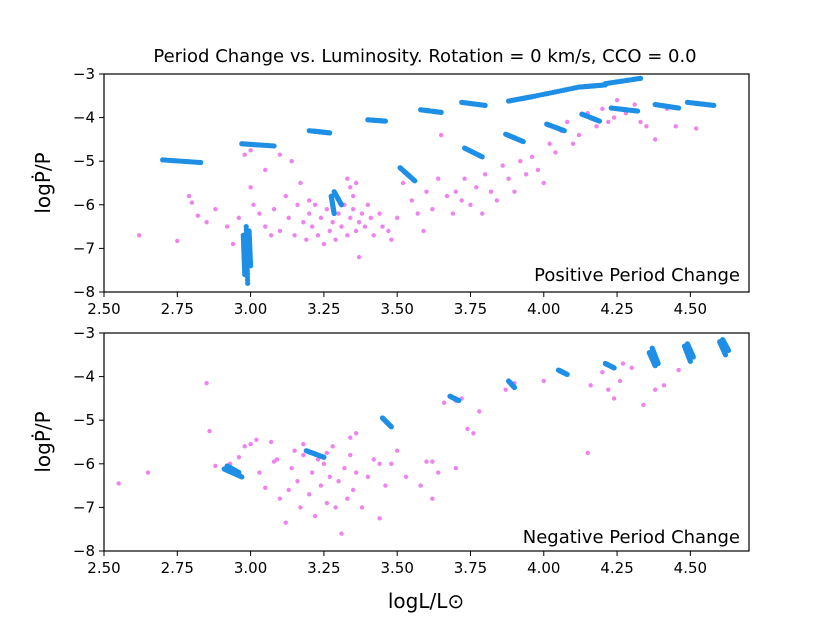 The width and height of the screenshot is (830, 622). What do you see at coordinates (616, 568) in the screenshot?
I see `bottom-x-tick-label: 4.25` at bounding box center [616, 568].